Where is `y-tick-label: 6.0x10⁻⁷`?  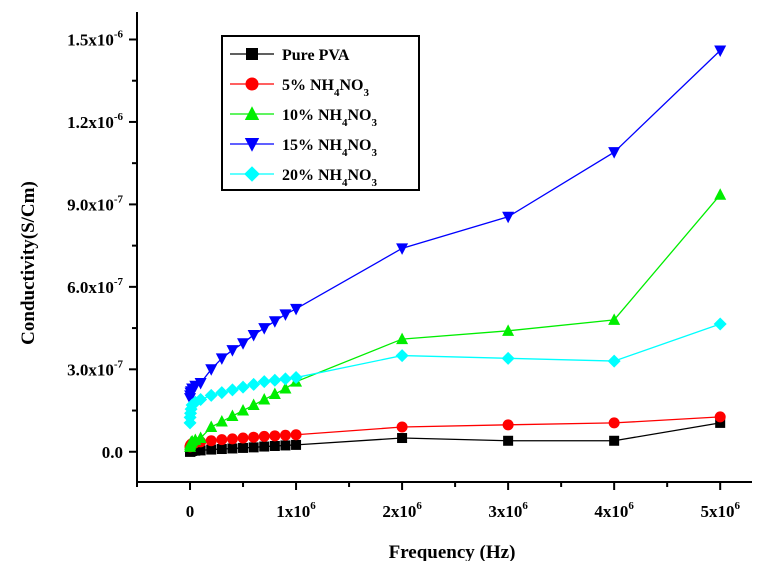 y-tick-label: 6.0x10⁻⁷ is located at coordinates (95, 286).